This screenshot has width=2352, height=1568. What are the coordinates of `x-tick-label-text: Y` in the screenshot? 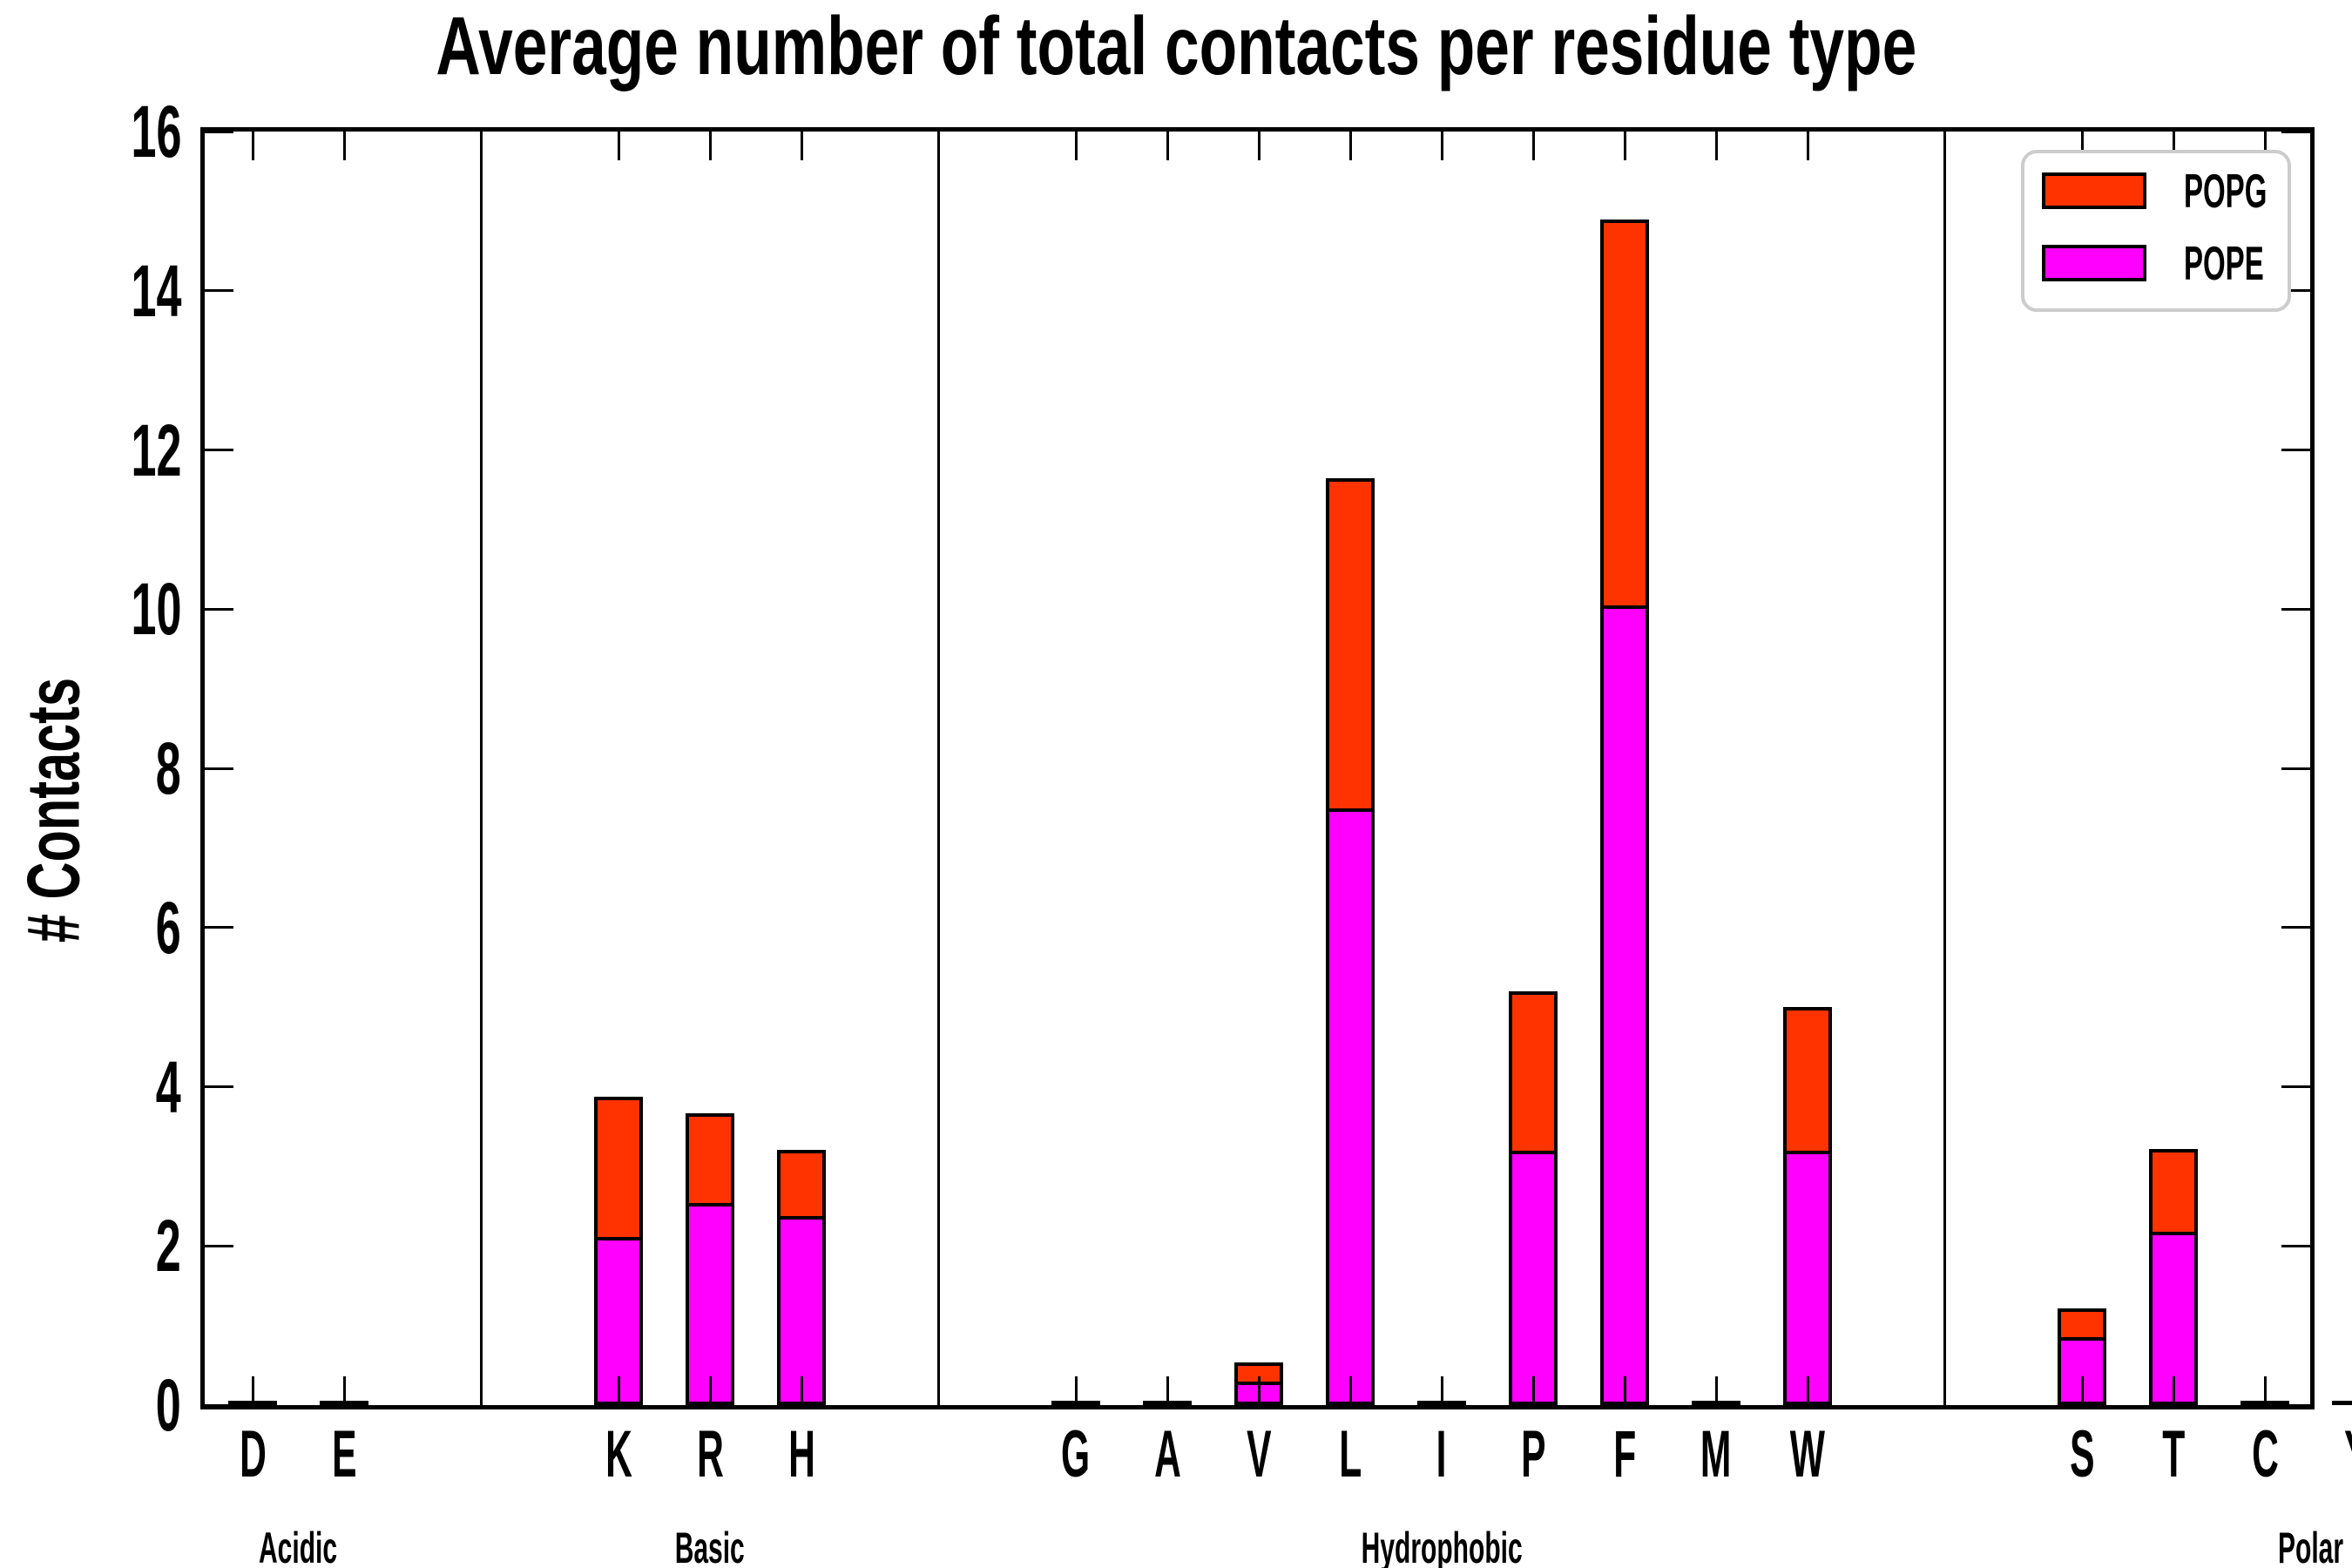 It's located at (2348, 1455).